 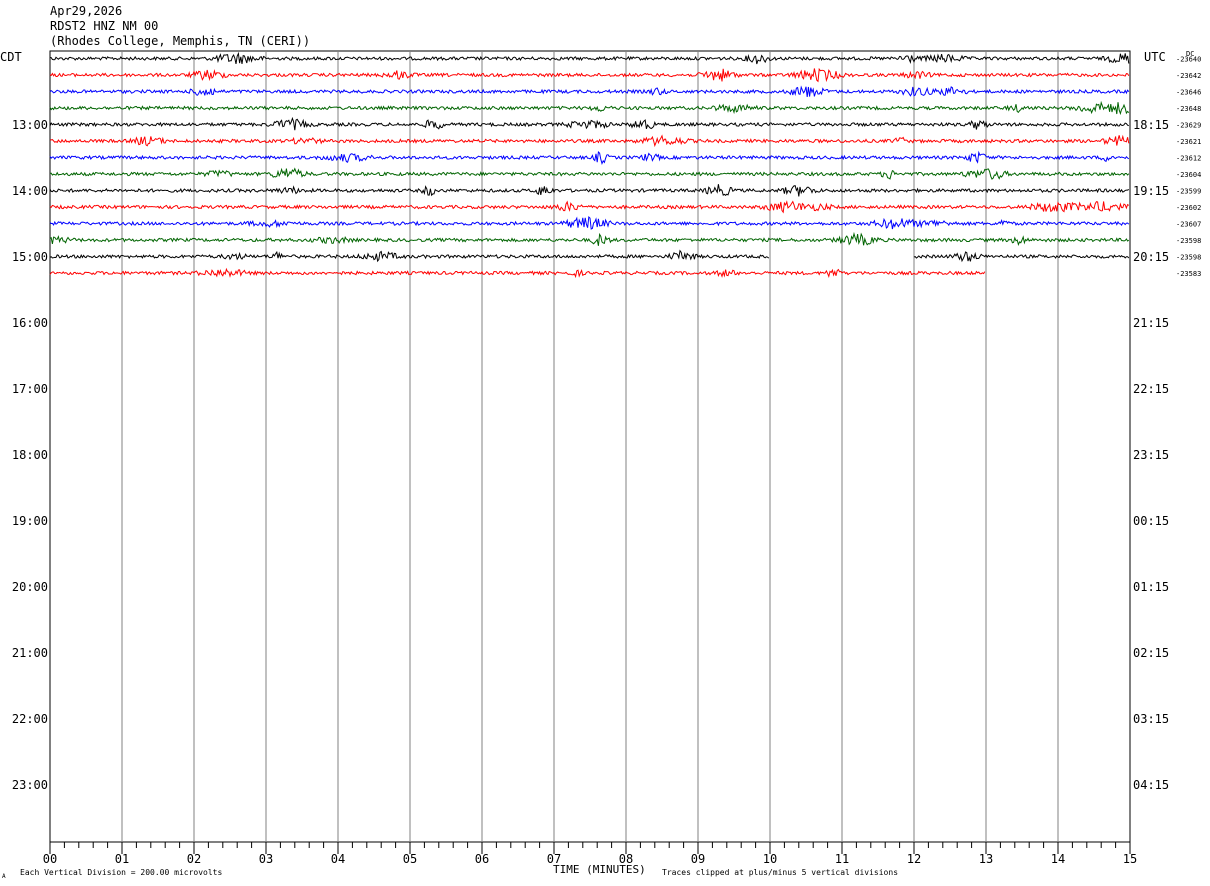 What do you see at coordinates (4, 876) in the screenshot?
I see `corner-mark: A` at bounding box center [4, 876].